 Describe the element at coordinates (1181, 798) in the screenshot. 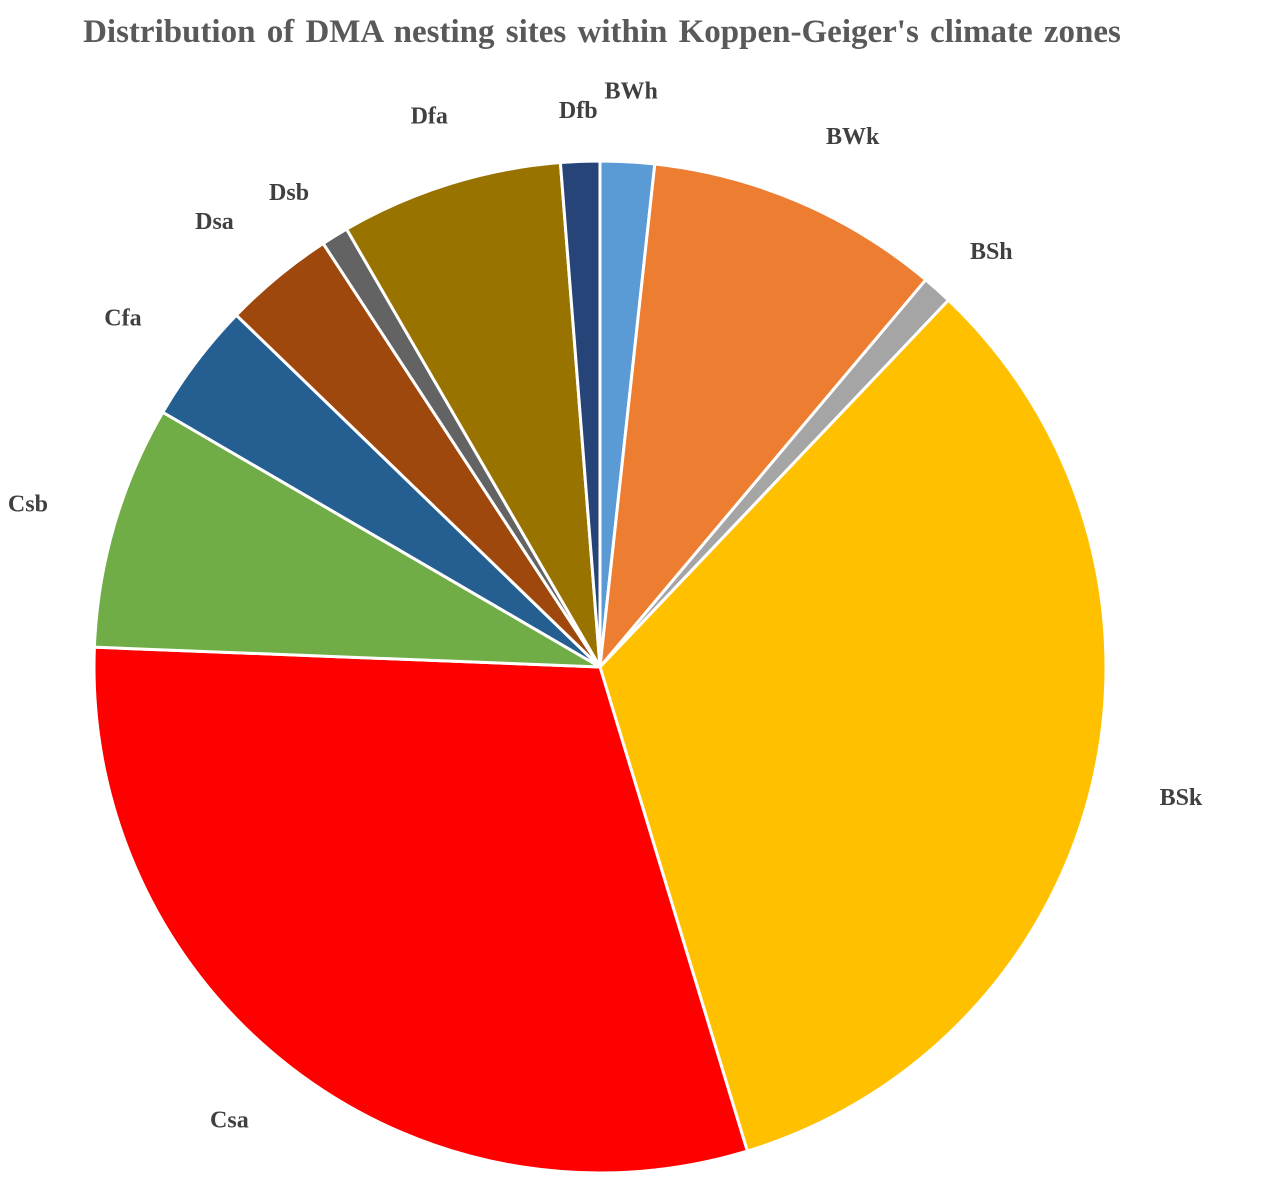

I see `pie-label-bsk: BSk` at that location.